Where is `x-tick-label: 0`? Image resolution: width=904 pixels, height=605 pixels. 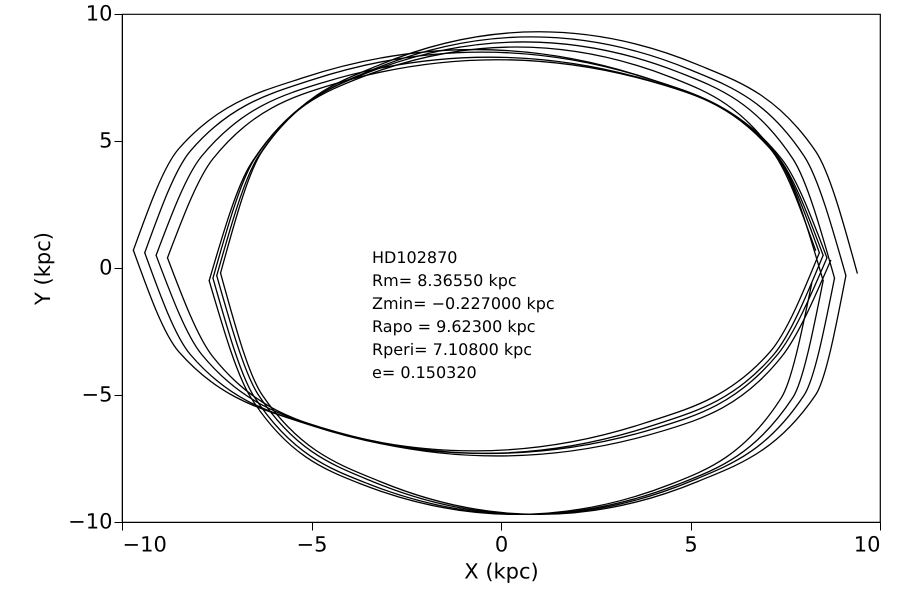 x-tick-label: 0 is located at coordinates (501, 544).